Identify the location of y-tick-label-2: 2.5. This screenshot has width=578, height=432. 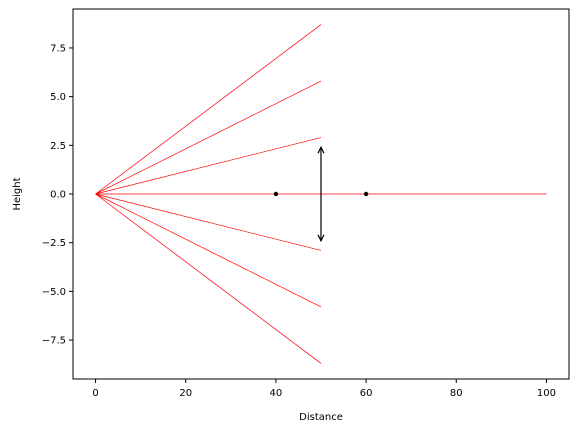
(58, 146).